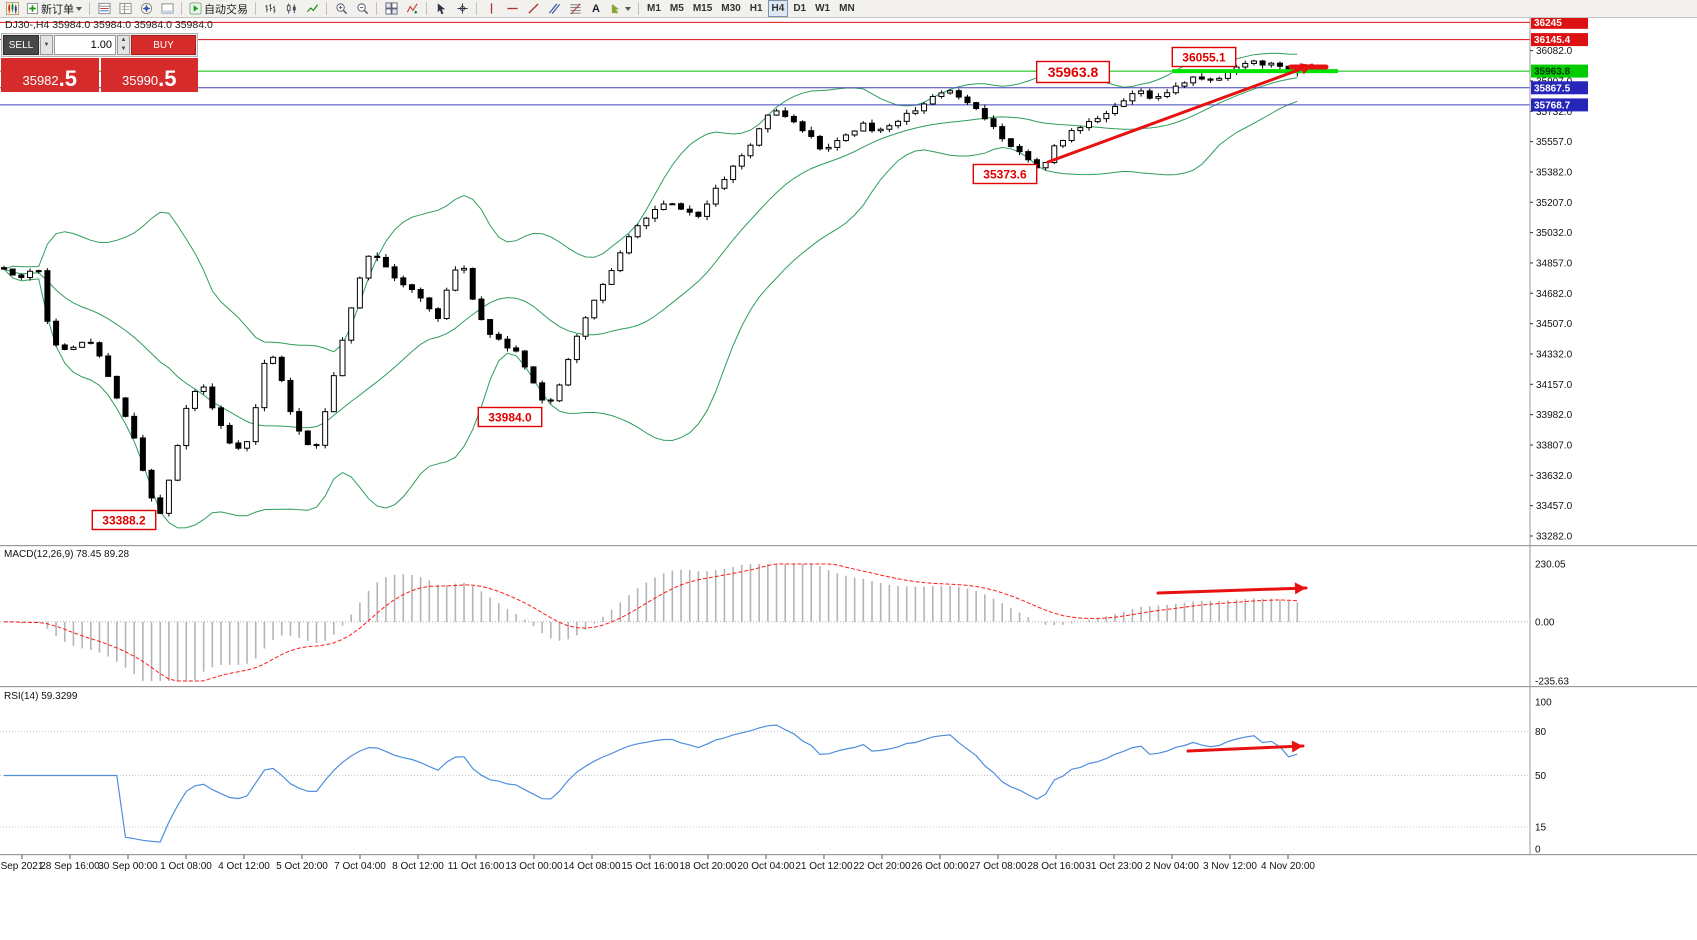  Describe the element at coordinates (412, 8) in the screenshot. I see `indicators-button` at that location.